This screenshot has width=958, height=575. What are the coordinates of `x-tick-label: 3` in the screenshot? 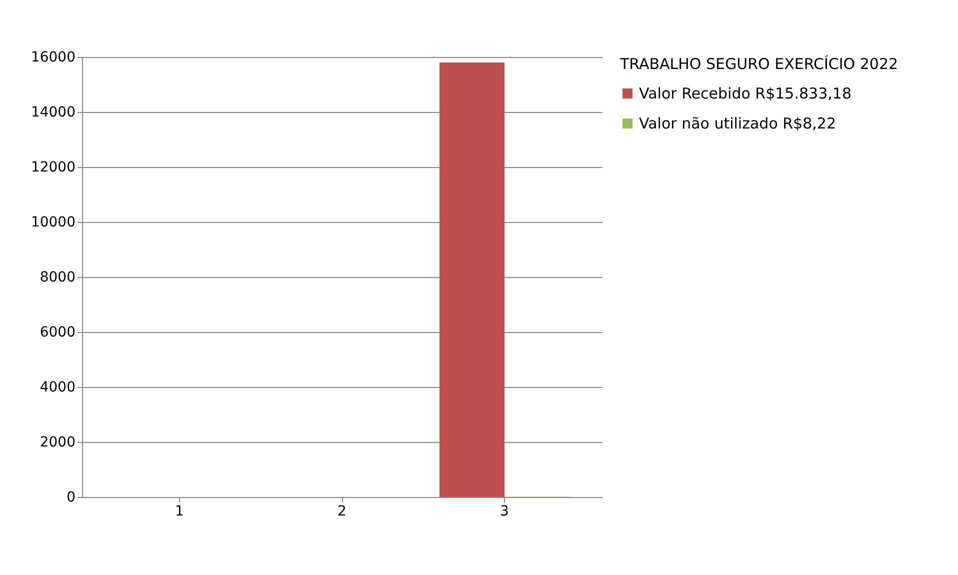 It's located at (504, 512).